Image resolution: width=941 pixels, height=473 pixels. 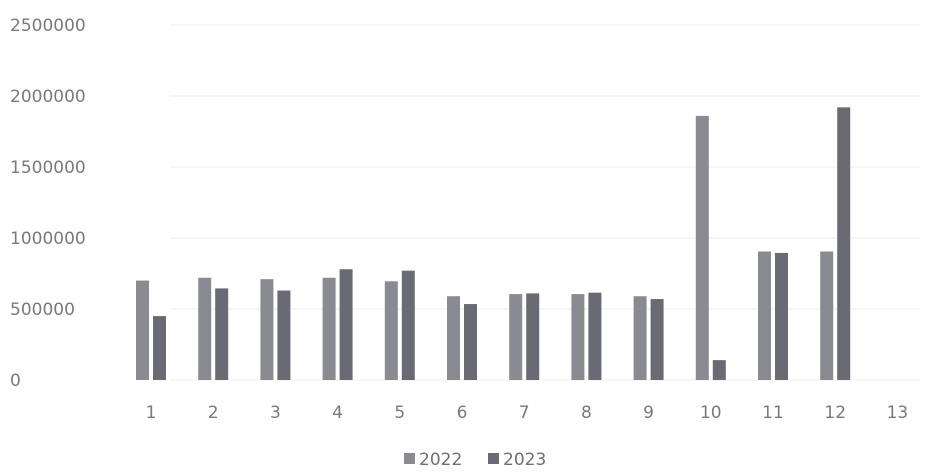 What do you see at coordinates (48, 168) in the screenshot?
I see `y-tick-label: 1500000` at bounding box center [48, 168].